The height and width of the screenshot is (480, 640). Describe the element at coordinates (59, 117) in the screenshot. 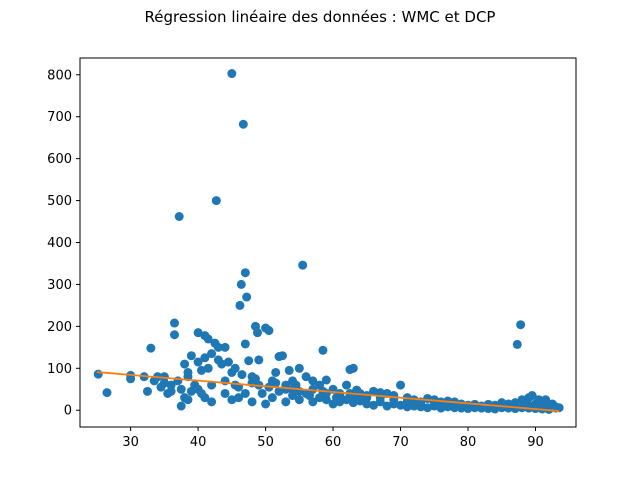

I see `y-tick-label: 700` at that location.